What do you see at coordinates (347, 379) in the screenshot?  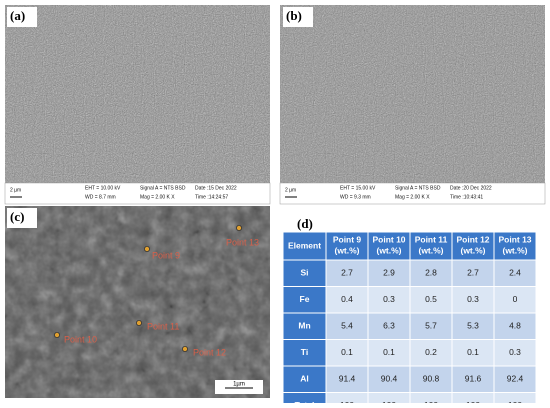 I see `cell-text: 91.4` at bounding box center [347, 379].